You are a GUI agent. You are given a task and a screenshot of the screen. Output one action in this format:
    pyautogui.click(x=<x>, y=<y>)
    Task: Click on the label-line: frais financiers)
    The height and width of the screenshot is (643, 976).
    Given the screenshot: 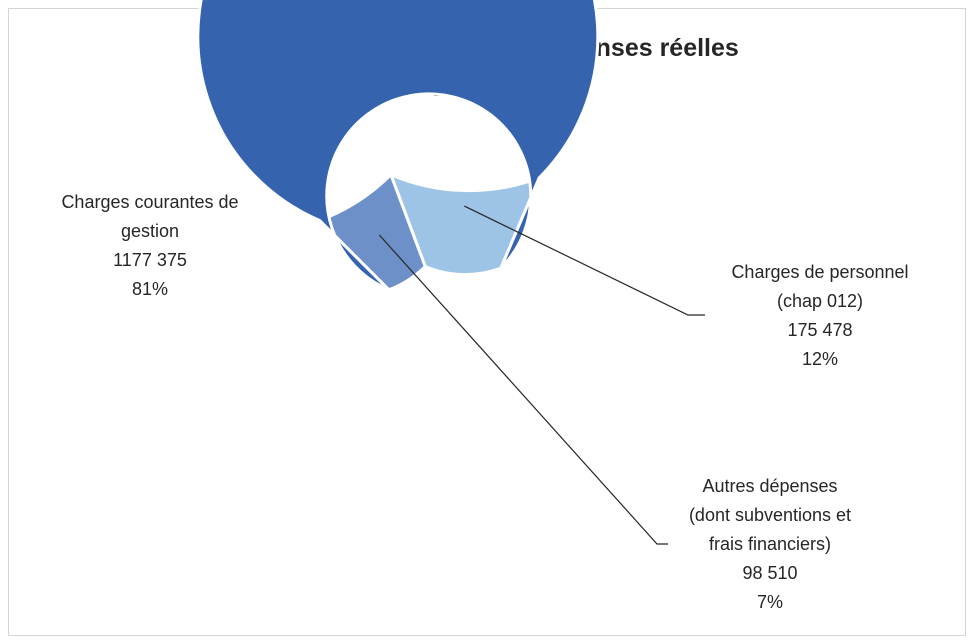 What is the action you would take?
    pyautogui.click(x=770, y=544)
    